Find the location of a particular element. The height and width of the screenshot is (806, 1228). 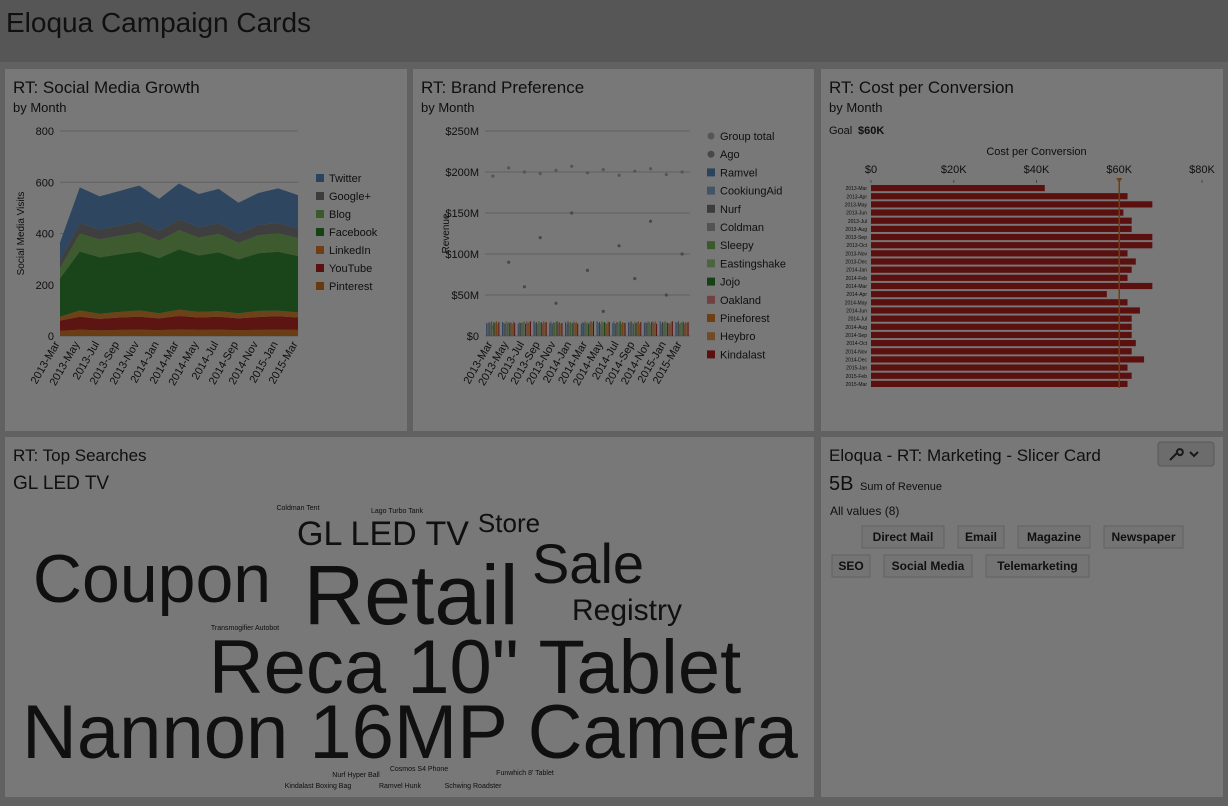

slicer-option-label: Direct Mail is located at coordinates (903, 537).